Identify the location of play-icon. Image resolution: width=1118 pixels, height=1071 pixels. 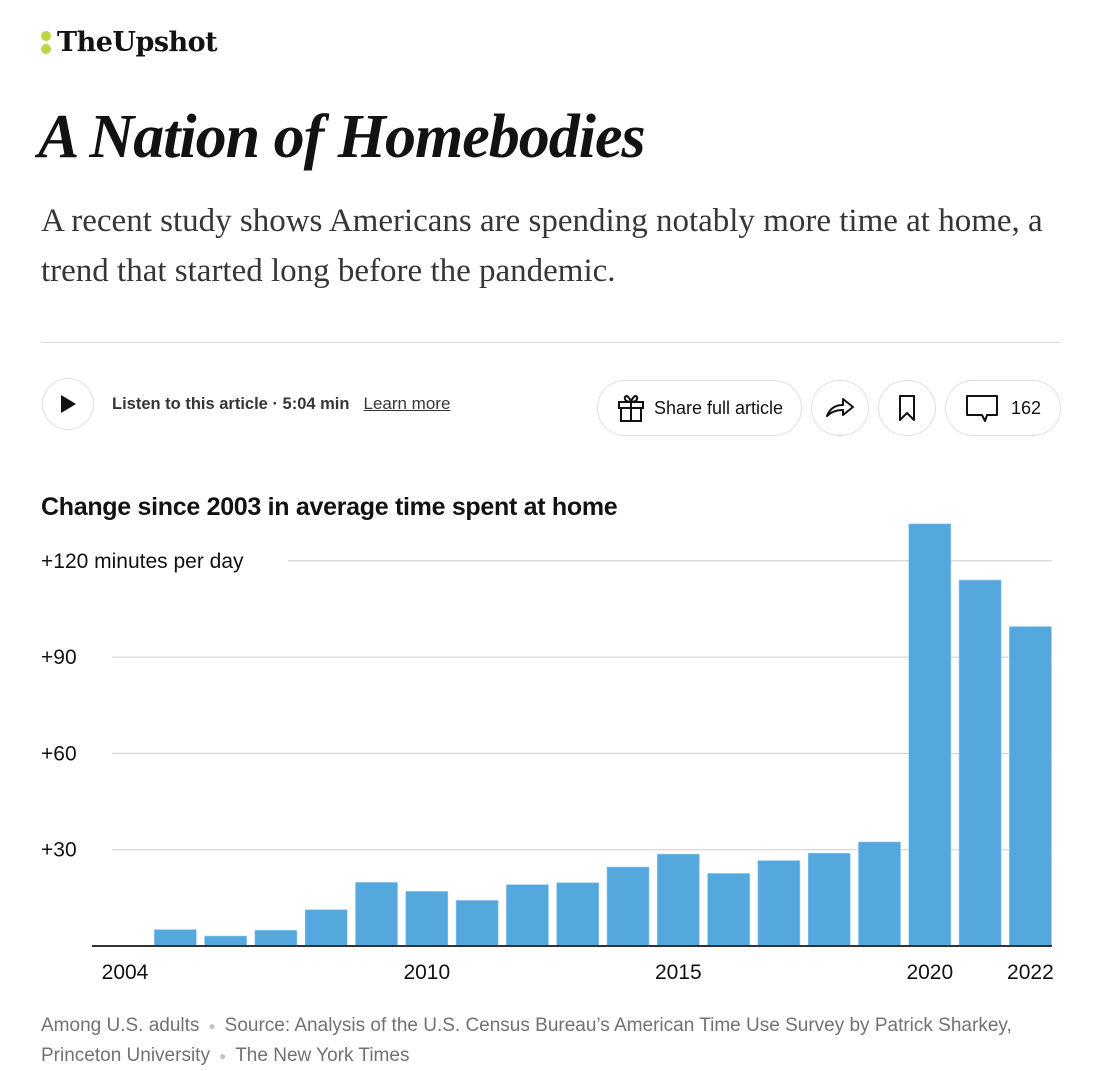
(68, 404).